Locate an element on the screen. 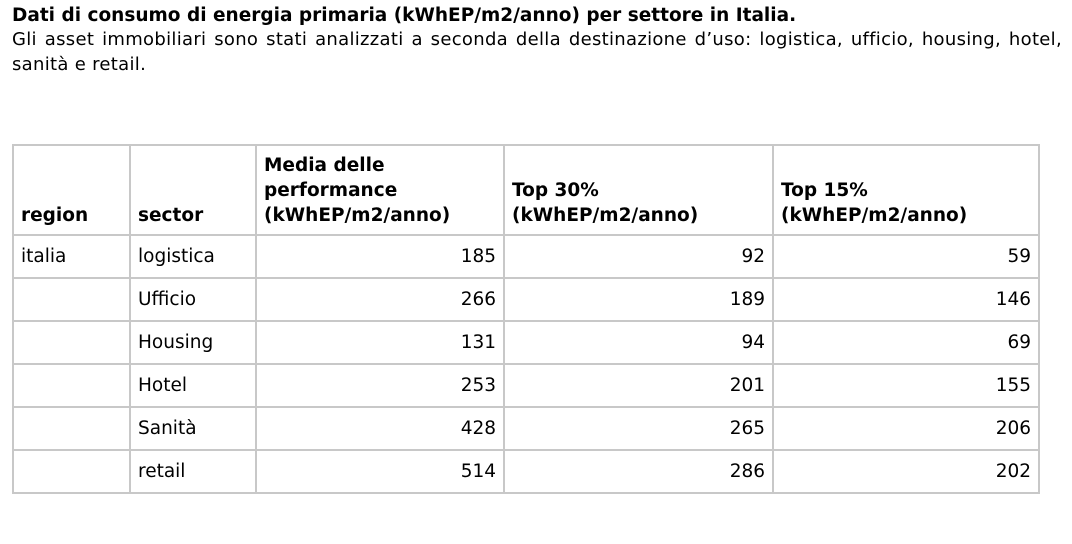 This screenshot has width=1072, height=544. table-cell: 514 is located at coordinates (380, 471).